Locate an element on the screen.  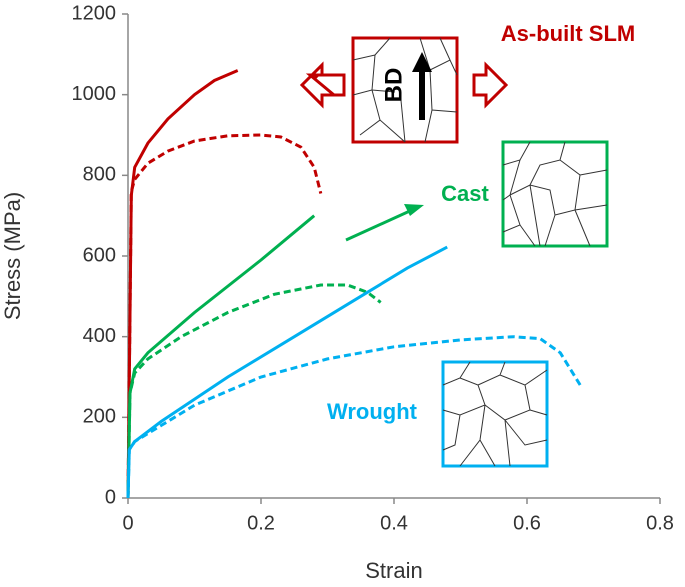
annotation: Cast is located at coordinates (465, 193).